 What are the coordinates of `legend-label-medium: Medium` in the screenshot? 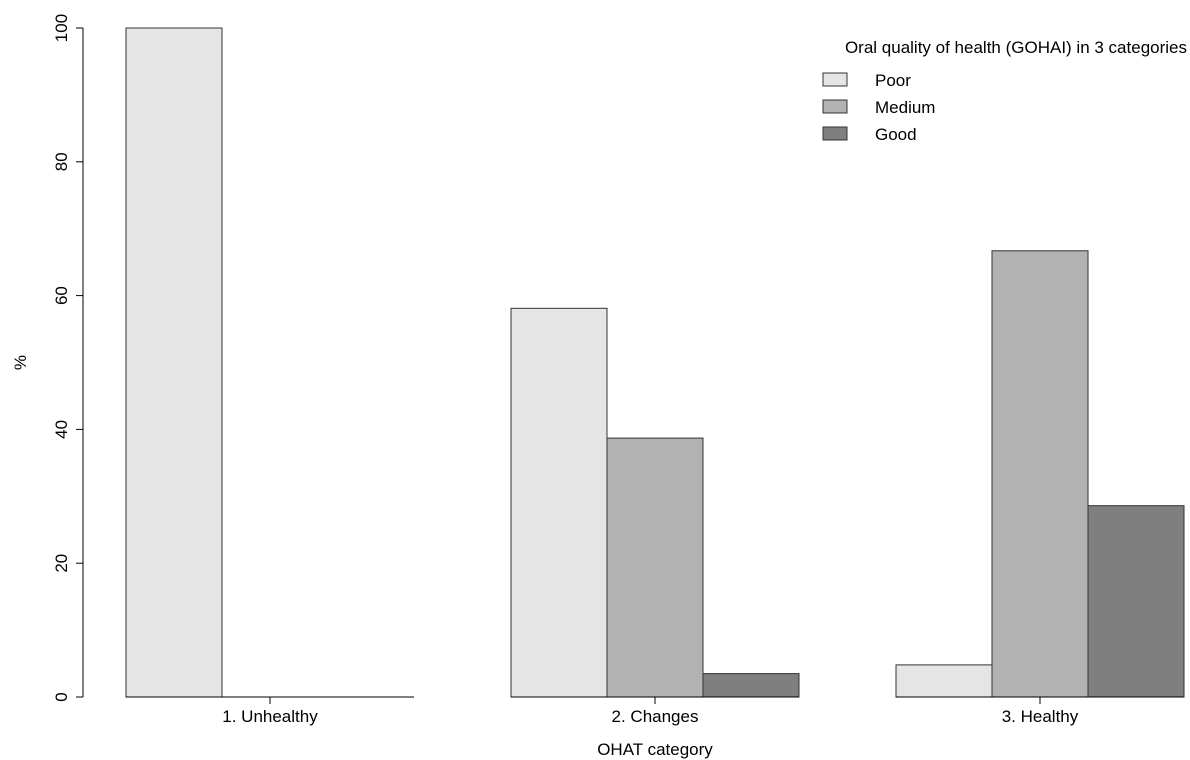 It's located at (905, 107).